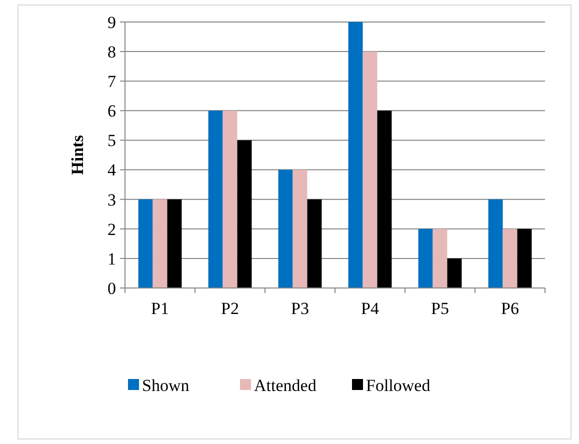  I want to click on y-tick-label: 9, so click(112, 22).